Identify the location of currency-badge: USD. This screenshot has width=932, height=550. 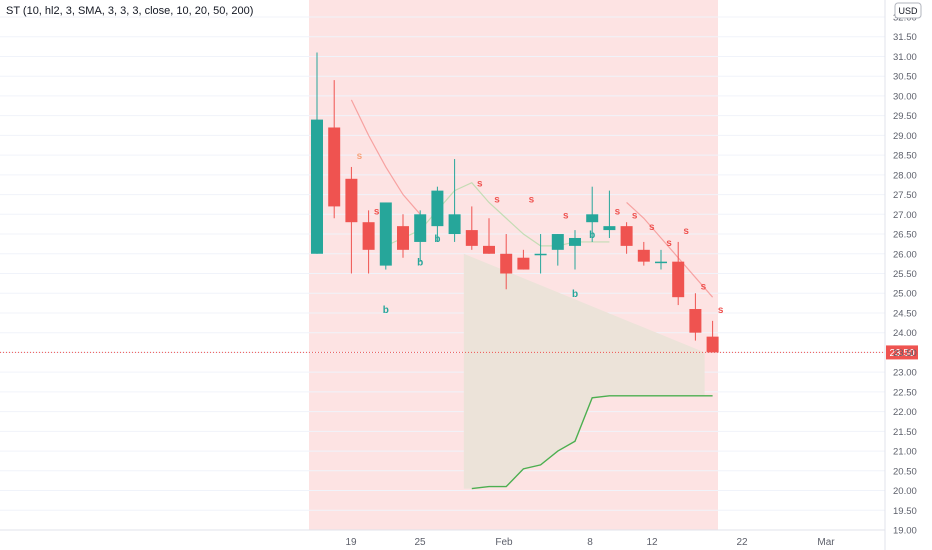
(908, 10).